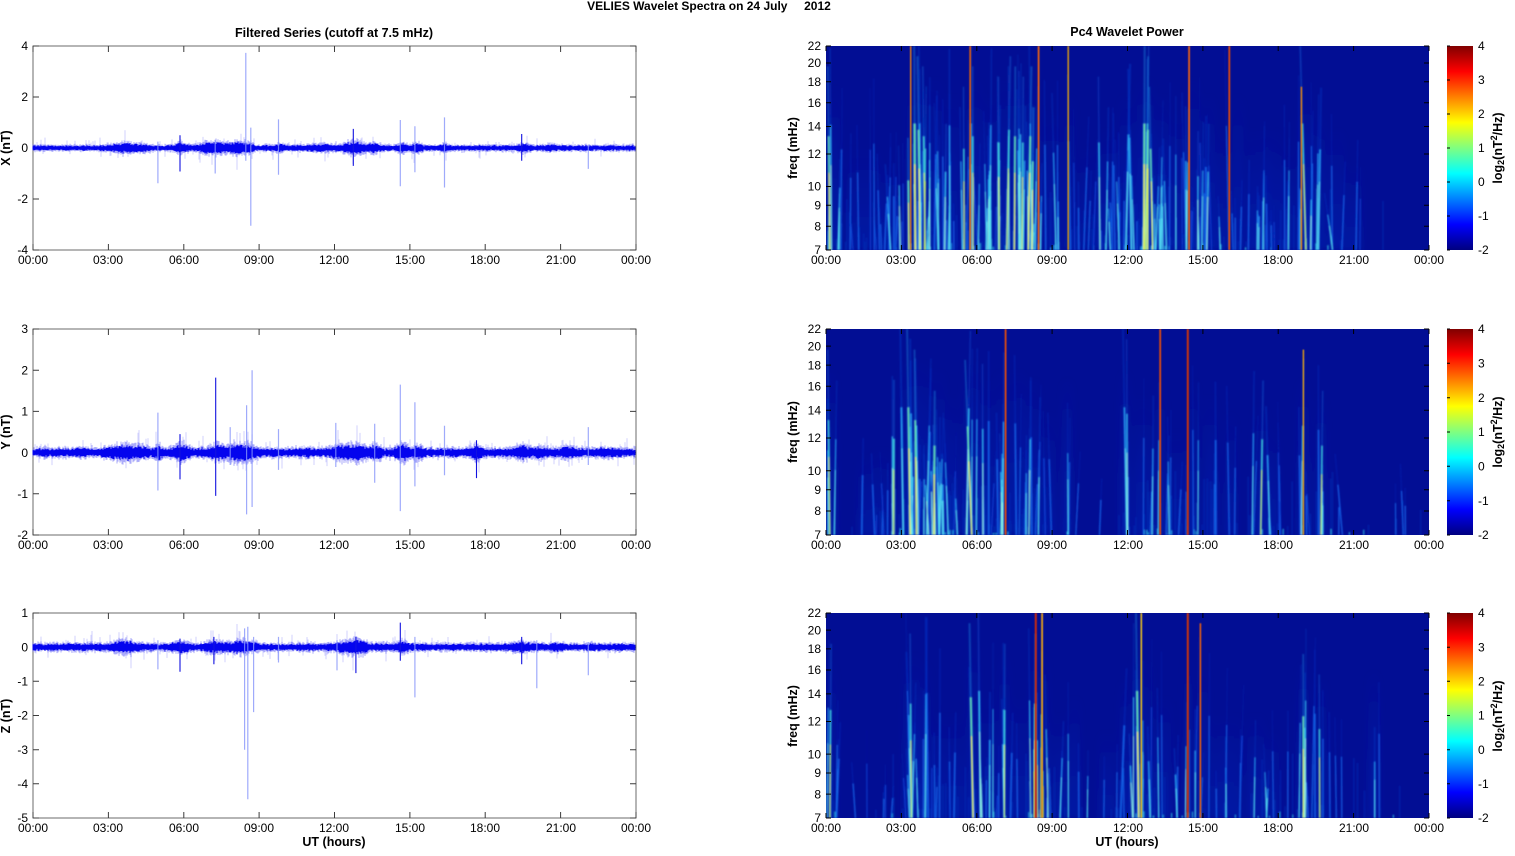 The height and width of the screenshot is (856, 1515). What do you see at coordinates (815, 754) in the screenshot?
I see `svg-text: 10` at bounding box center [815, 754].